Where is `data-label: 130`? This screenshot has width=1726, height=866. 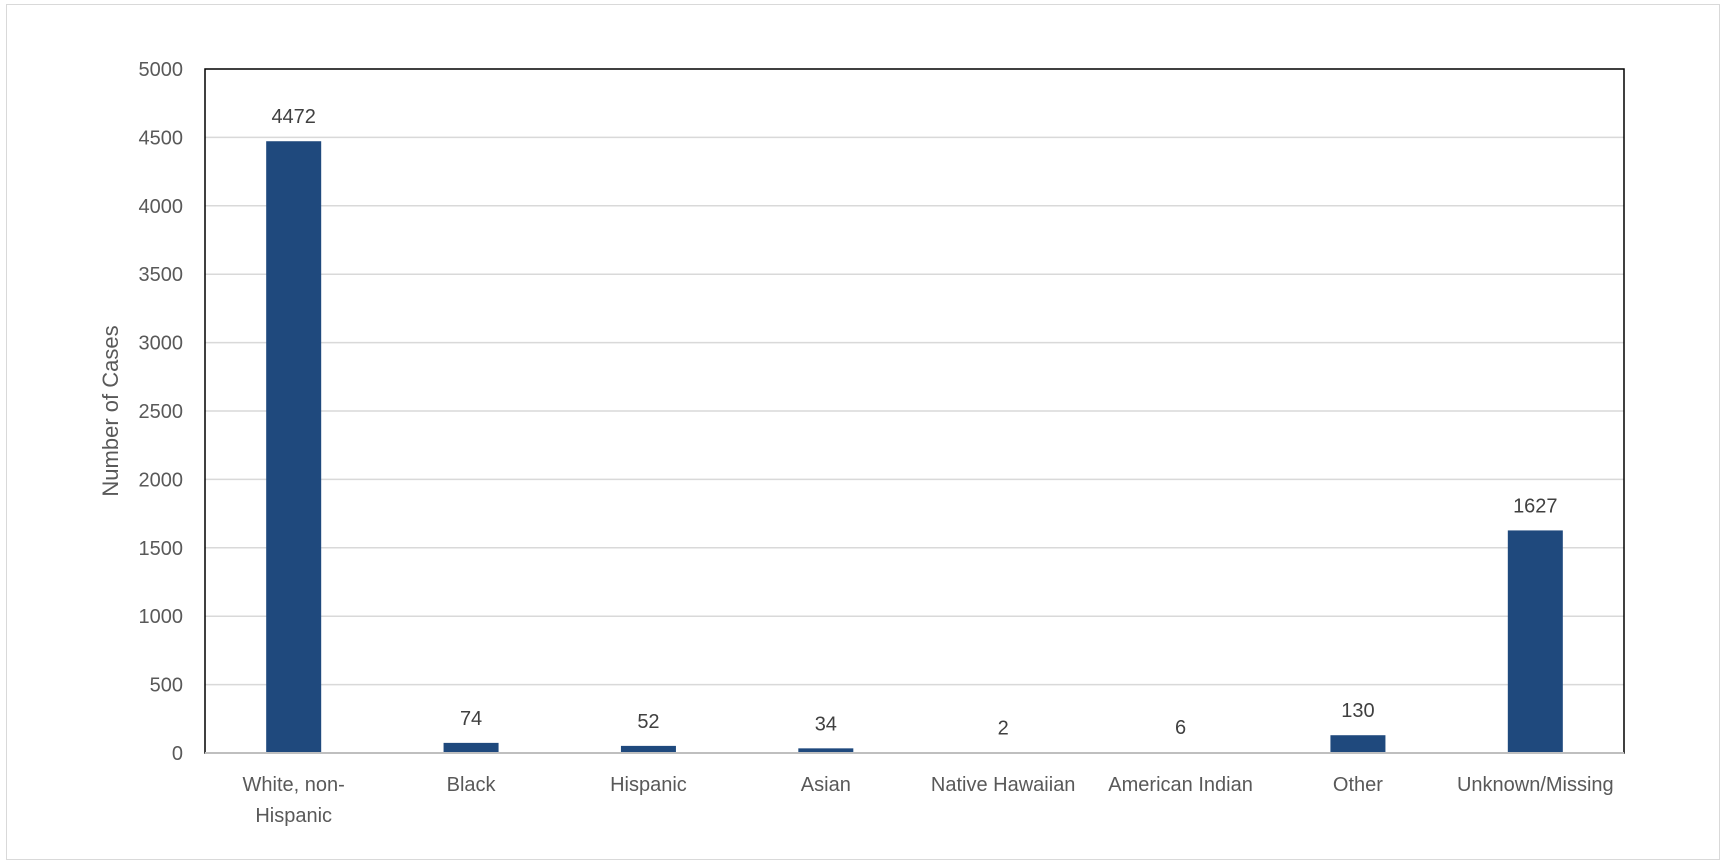
data-label: 130 is located at coordinates (1357, 711).